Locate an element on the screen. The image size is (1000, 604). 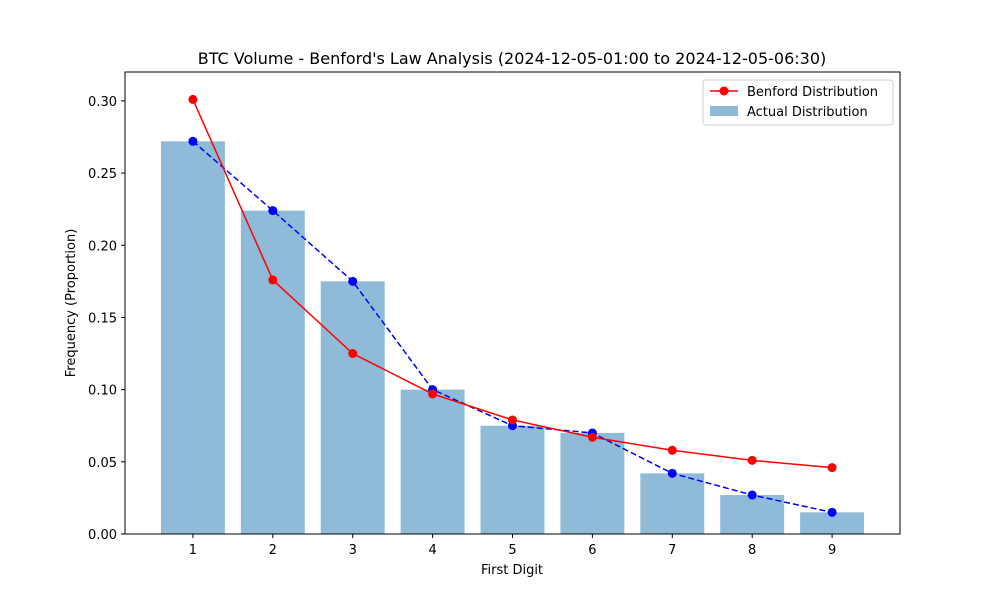
x-tick-label-2: 2 is located at coordinates (273, 550).